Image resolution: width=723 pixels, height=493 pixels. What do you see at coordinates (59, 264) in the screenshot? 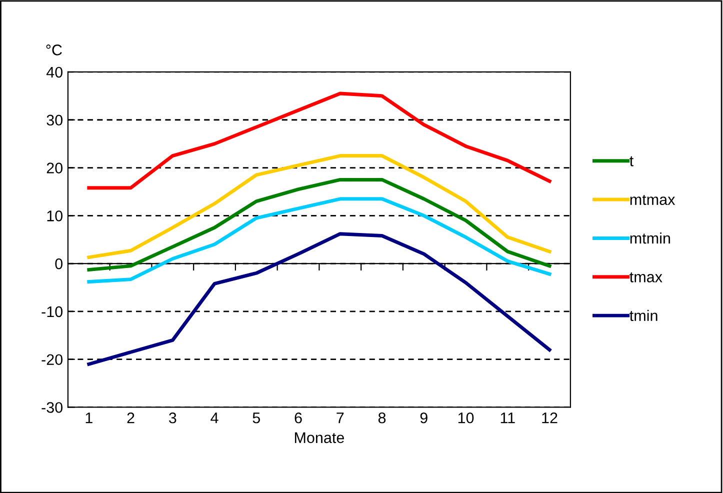
I see `y-tick-label: 0` at bounding box center [59, 264].